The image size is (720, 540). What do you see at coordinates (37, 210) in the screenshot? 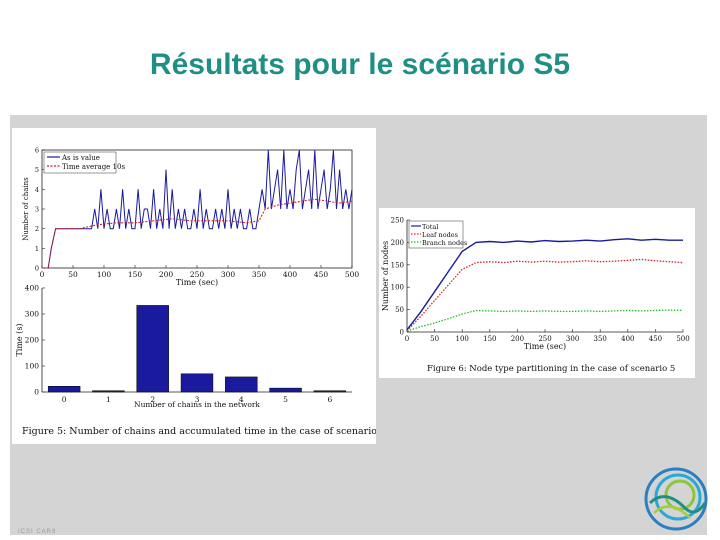
I see `y-tick-label: 3` at bounding box center [37, 210].